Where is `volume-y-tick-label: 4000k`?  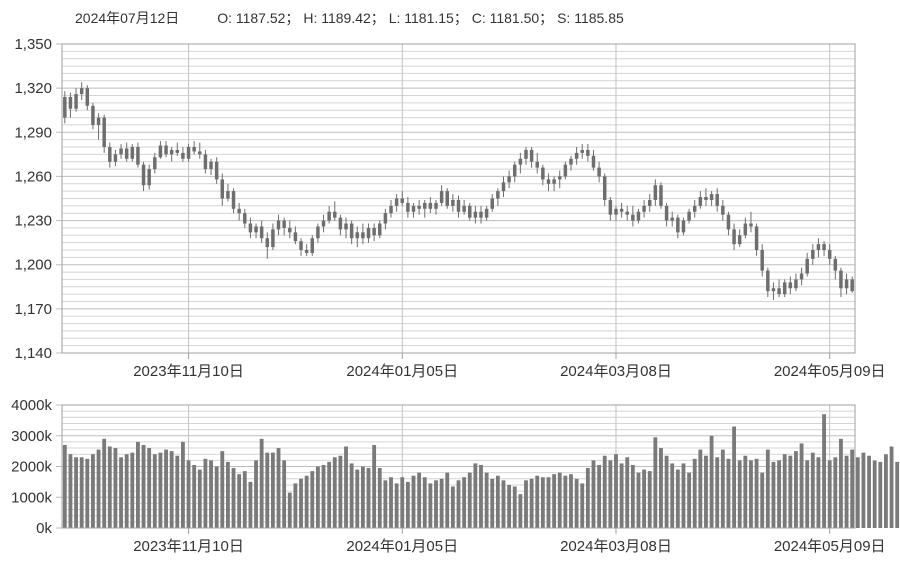
volume-y-tick-label: 4000k is located at coordinates (31, 405).